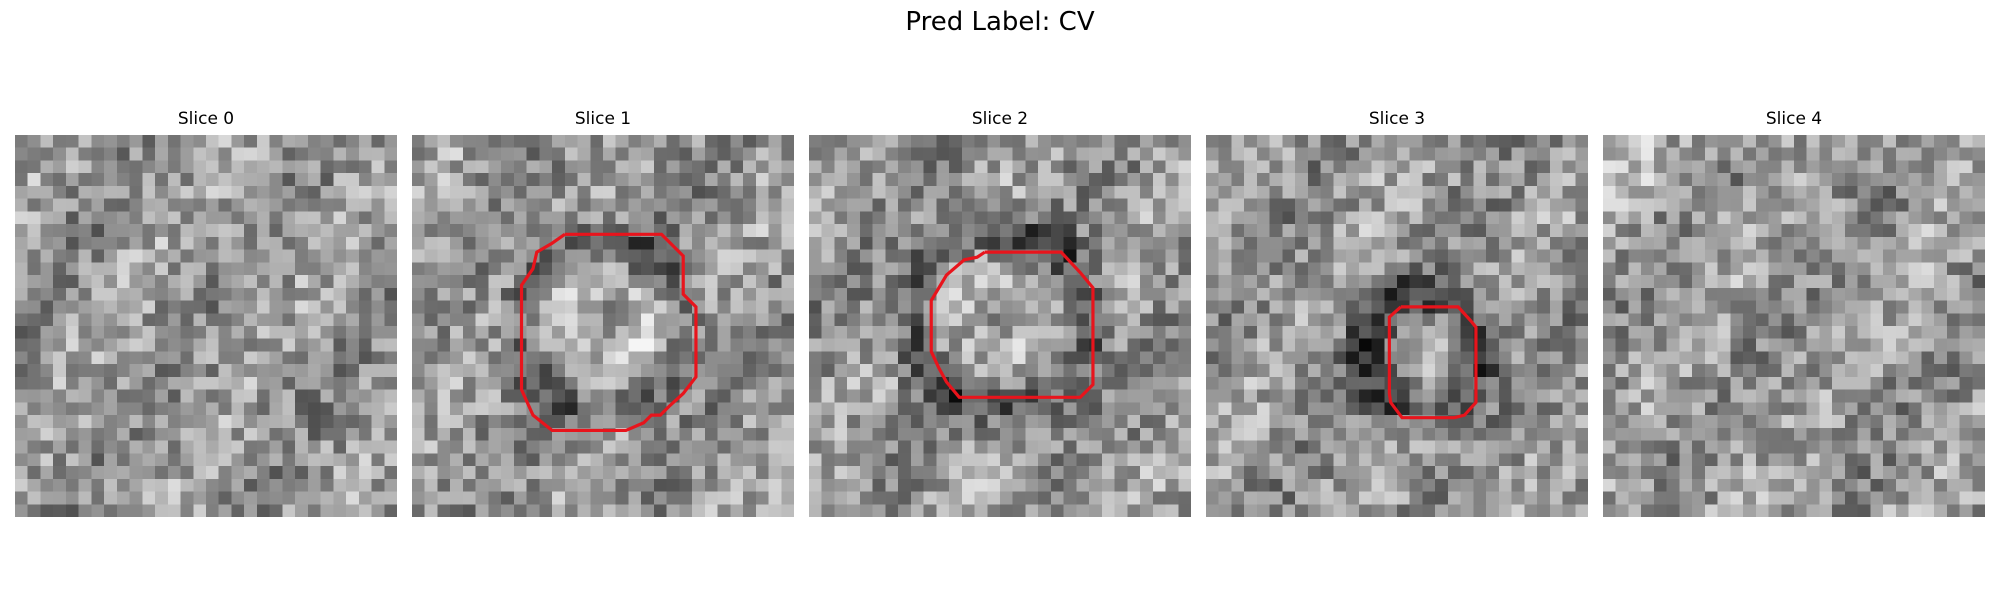  What do you see at coordinates (608, 332) in the screenshot?
I see `slice-1-contour` at bounding box center [608, 332].